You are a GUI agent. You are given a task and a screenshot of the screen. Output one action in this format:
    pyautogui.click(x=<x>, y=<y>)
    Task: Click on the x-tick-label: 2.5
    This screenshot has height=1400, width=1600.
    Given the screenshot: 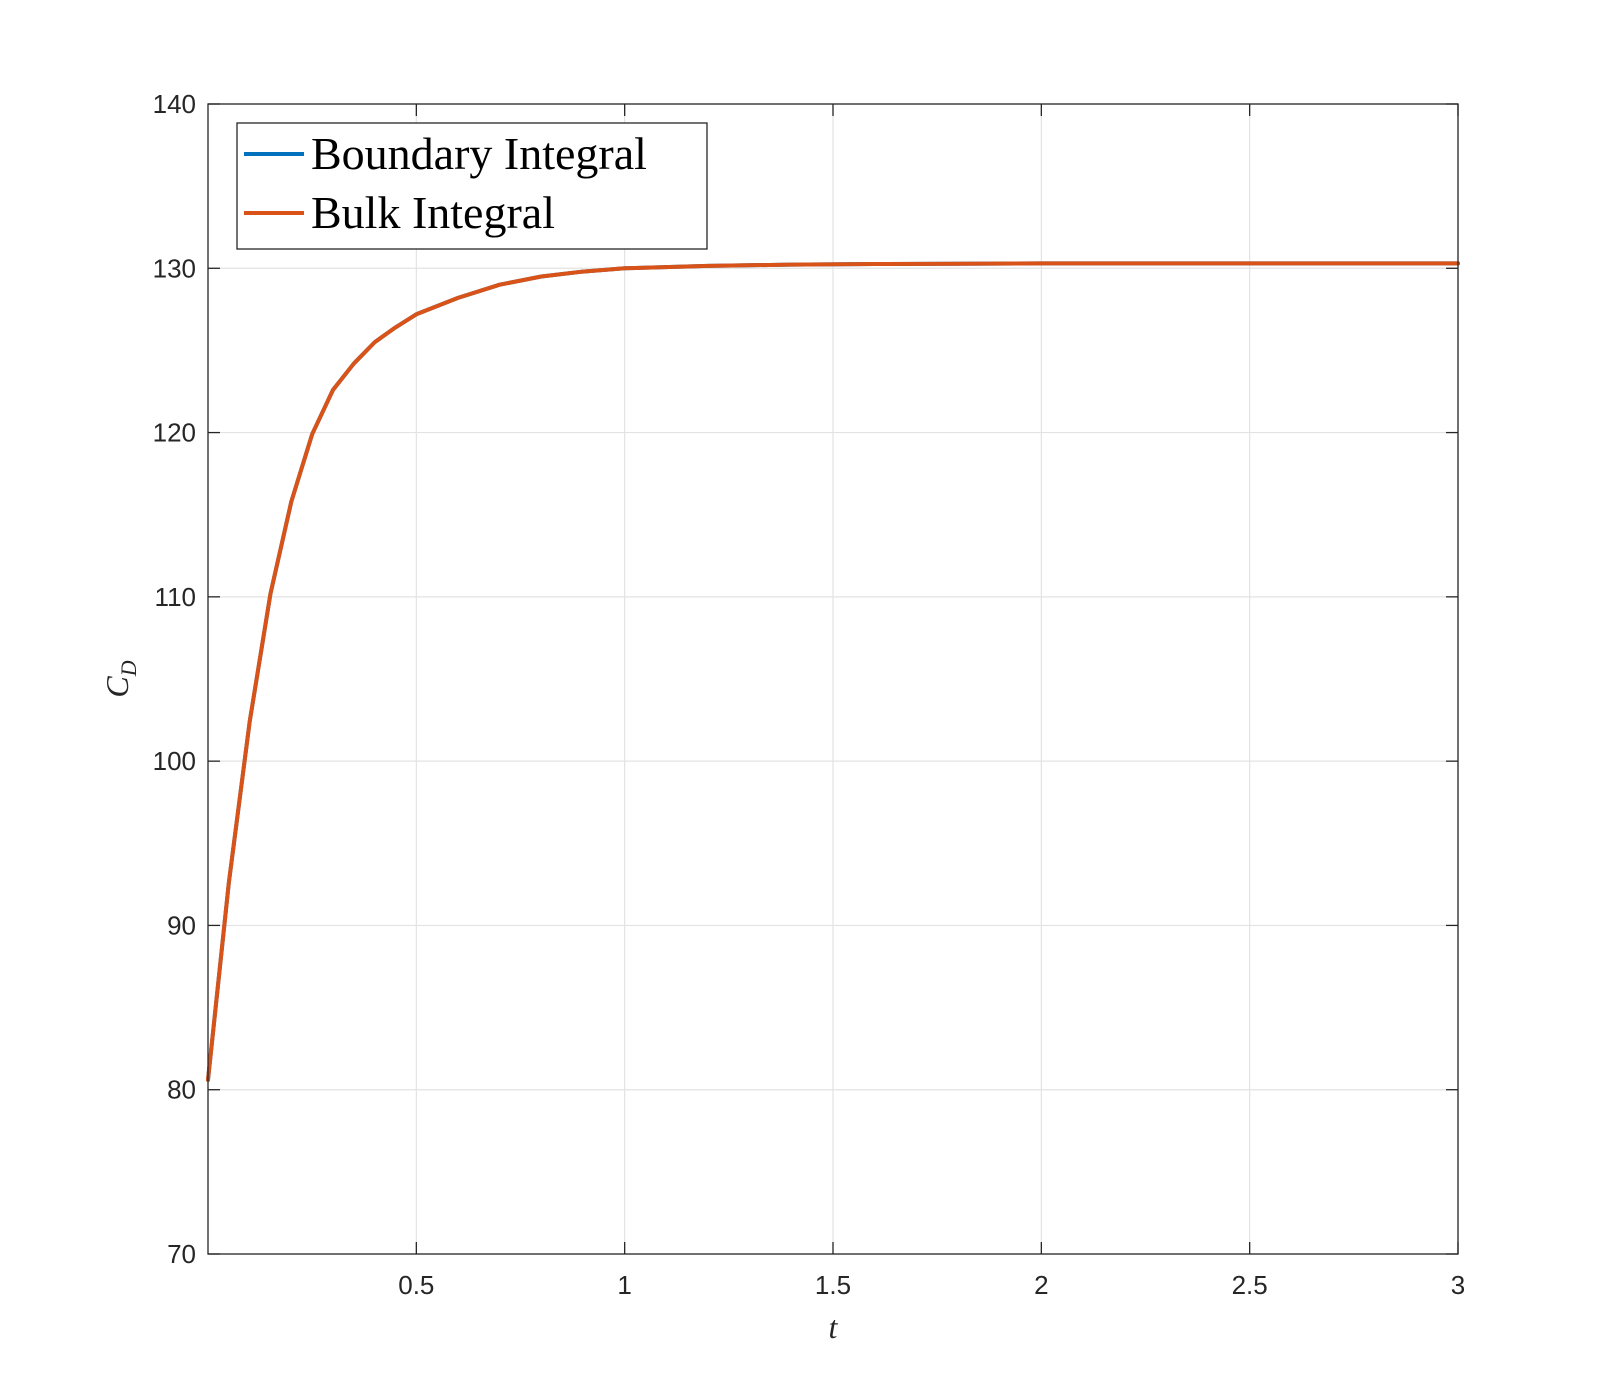 What is the action you would take?
    pyautogui.click(x=1250, y=1285)
    